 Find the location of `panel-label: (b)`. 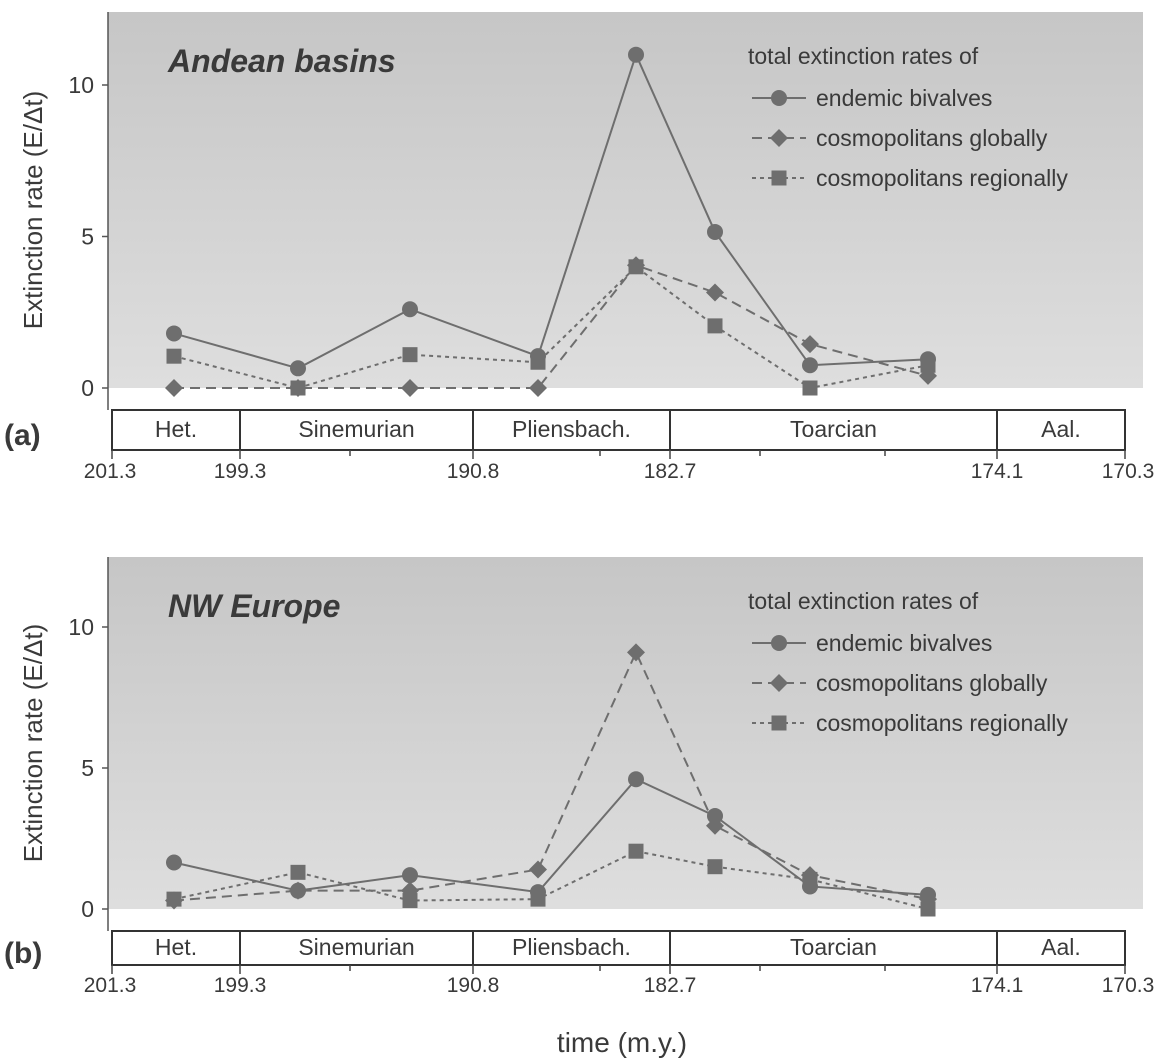

panel-label: (b) is located at coordinates (23, 953).